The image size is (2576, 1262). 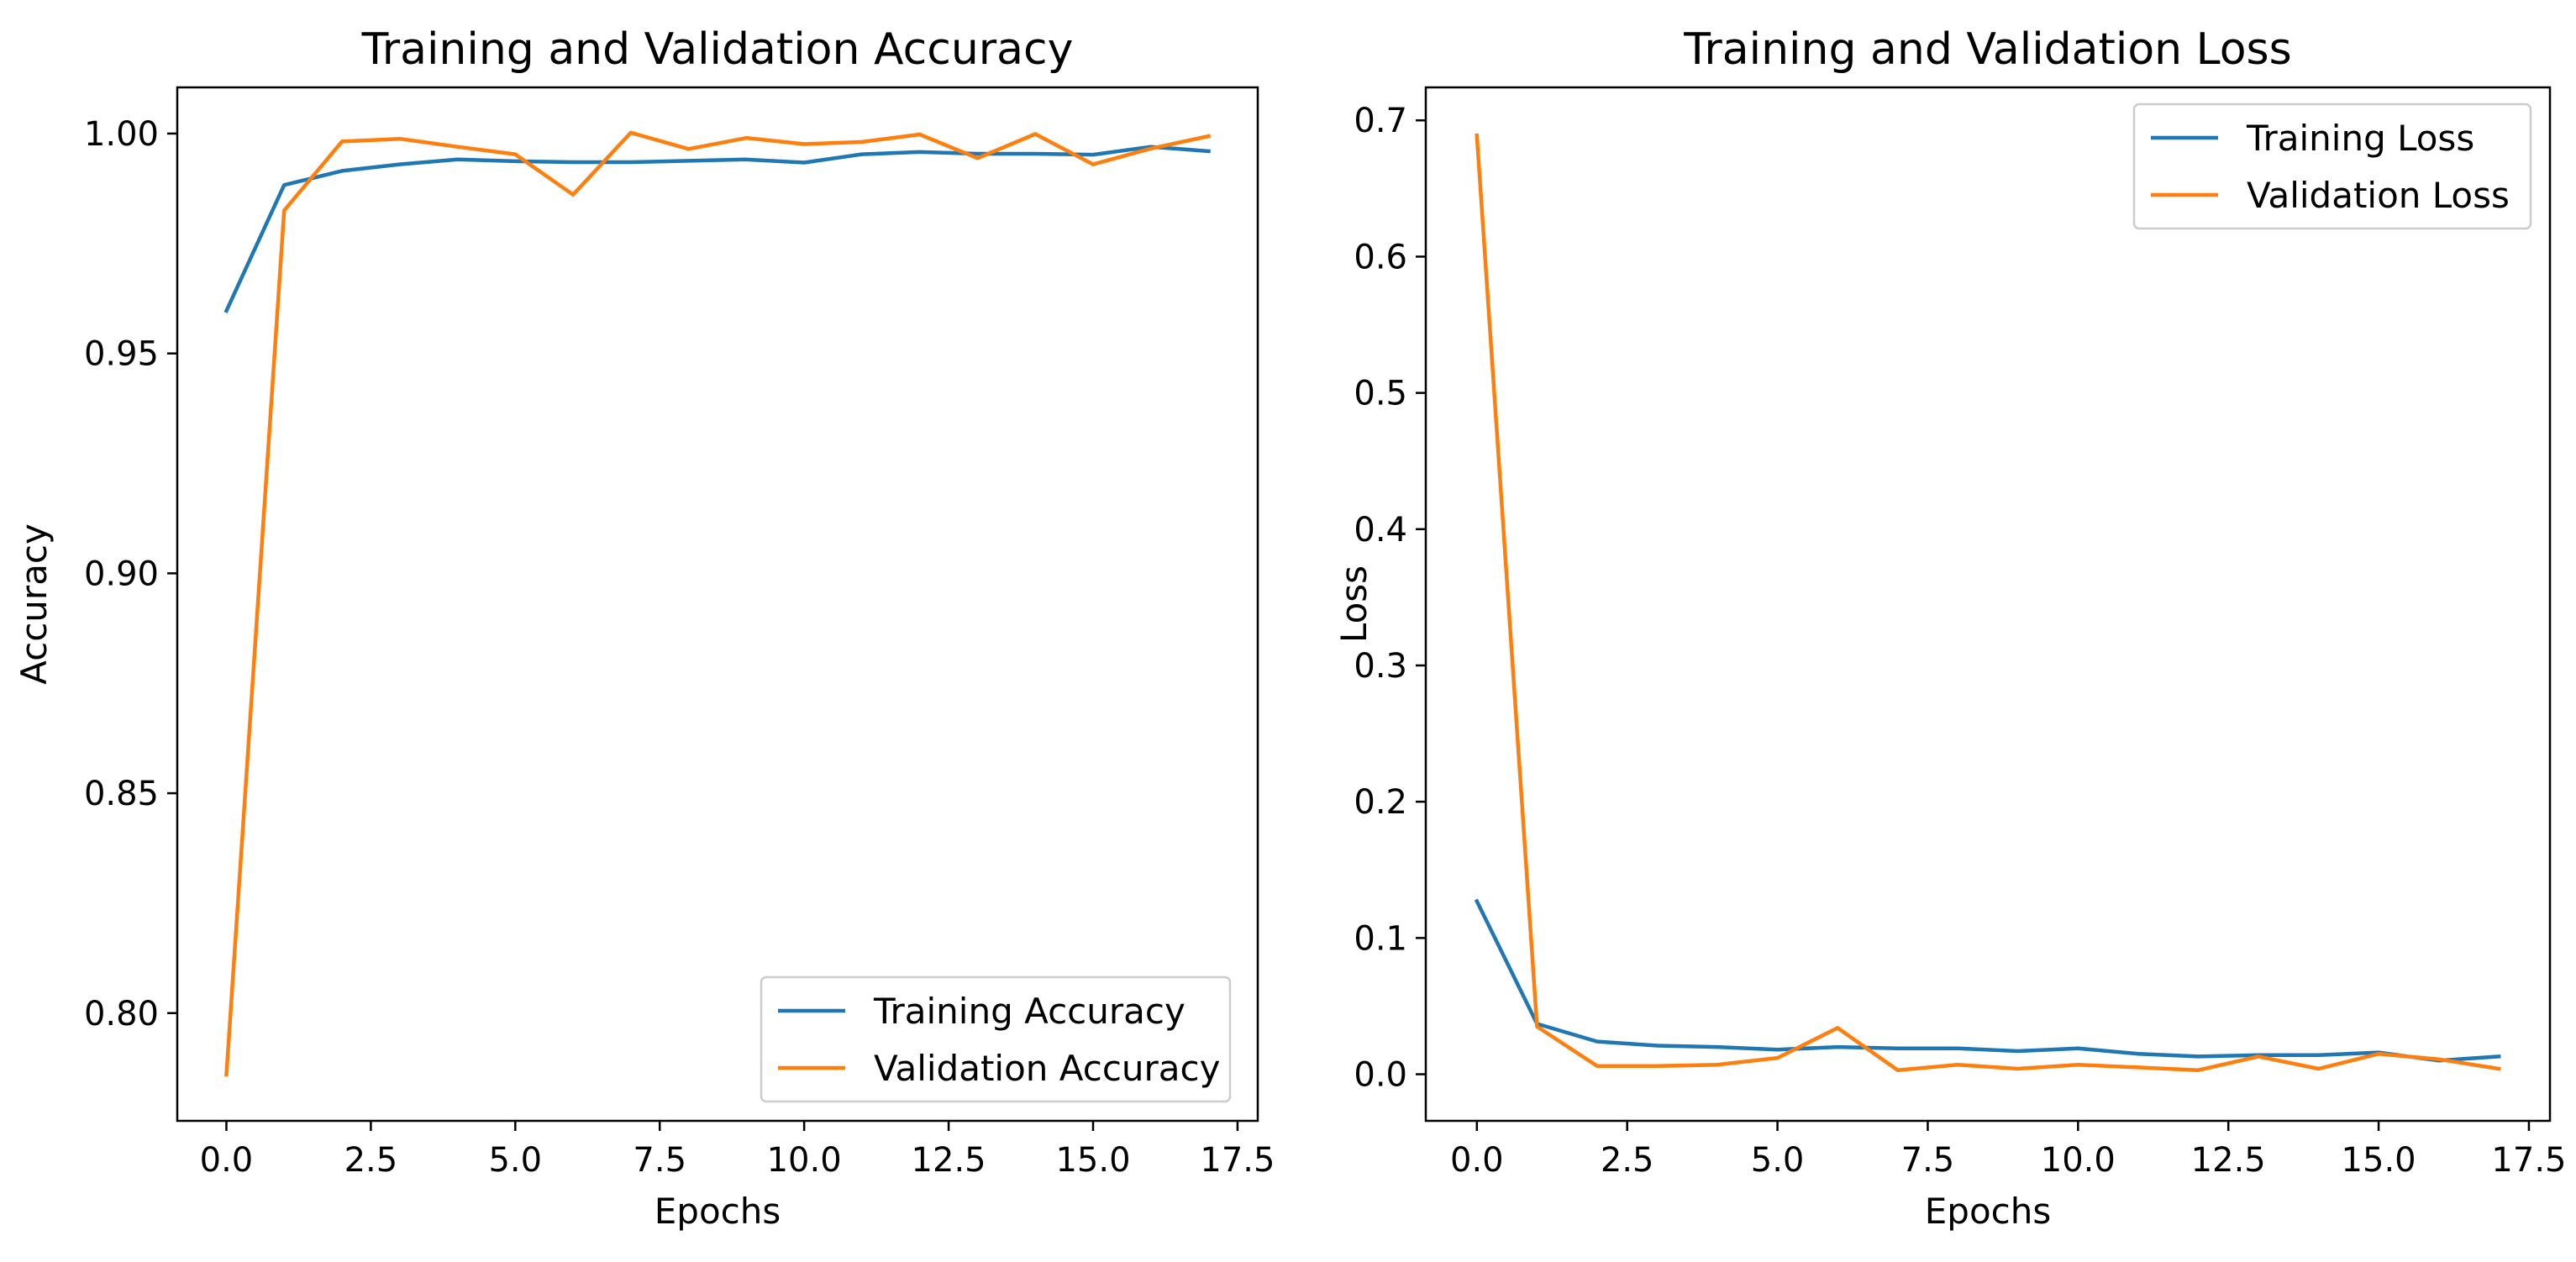 I want to click on loss-training-line, so click(x=1987, y=980).